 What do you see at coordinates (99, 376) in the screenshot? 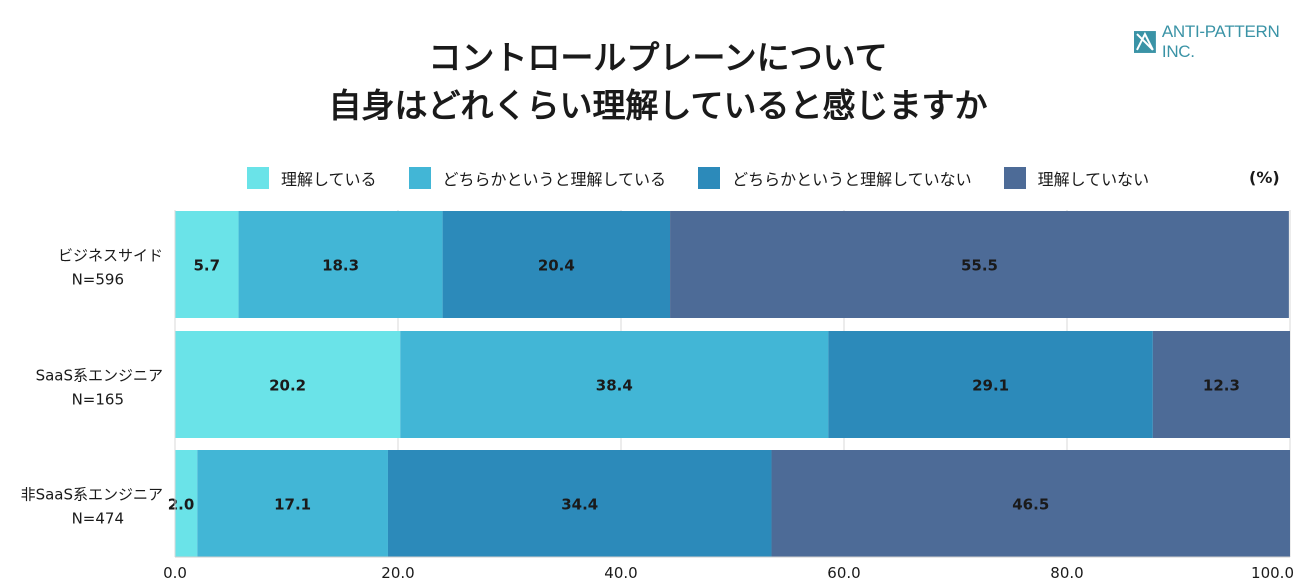
I see `category-label: SaaS系エンジニア` at bounding box center [99, 376].